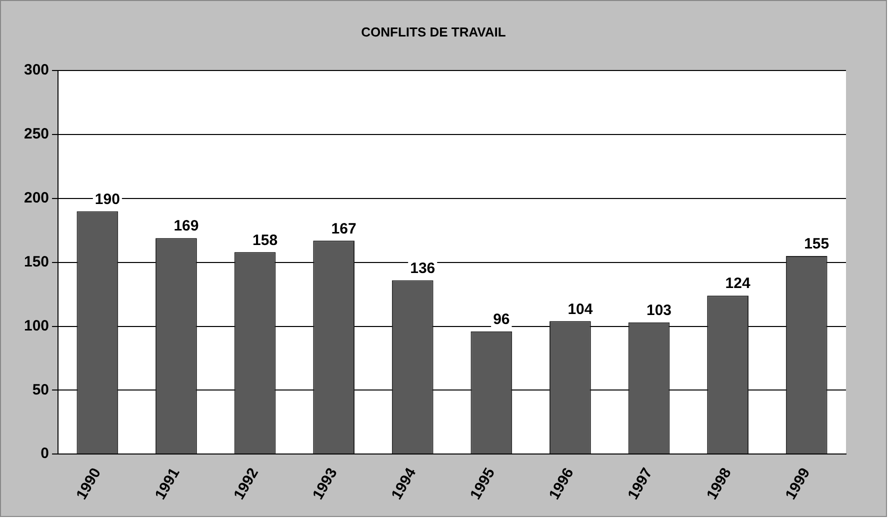  What do you see at coordinates (433, 32) in the screenshot?
I see `chart-title: CONFLITS DE TRAVAIL` at bounding box center [433, 32].